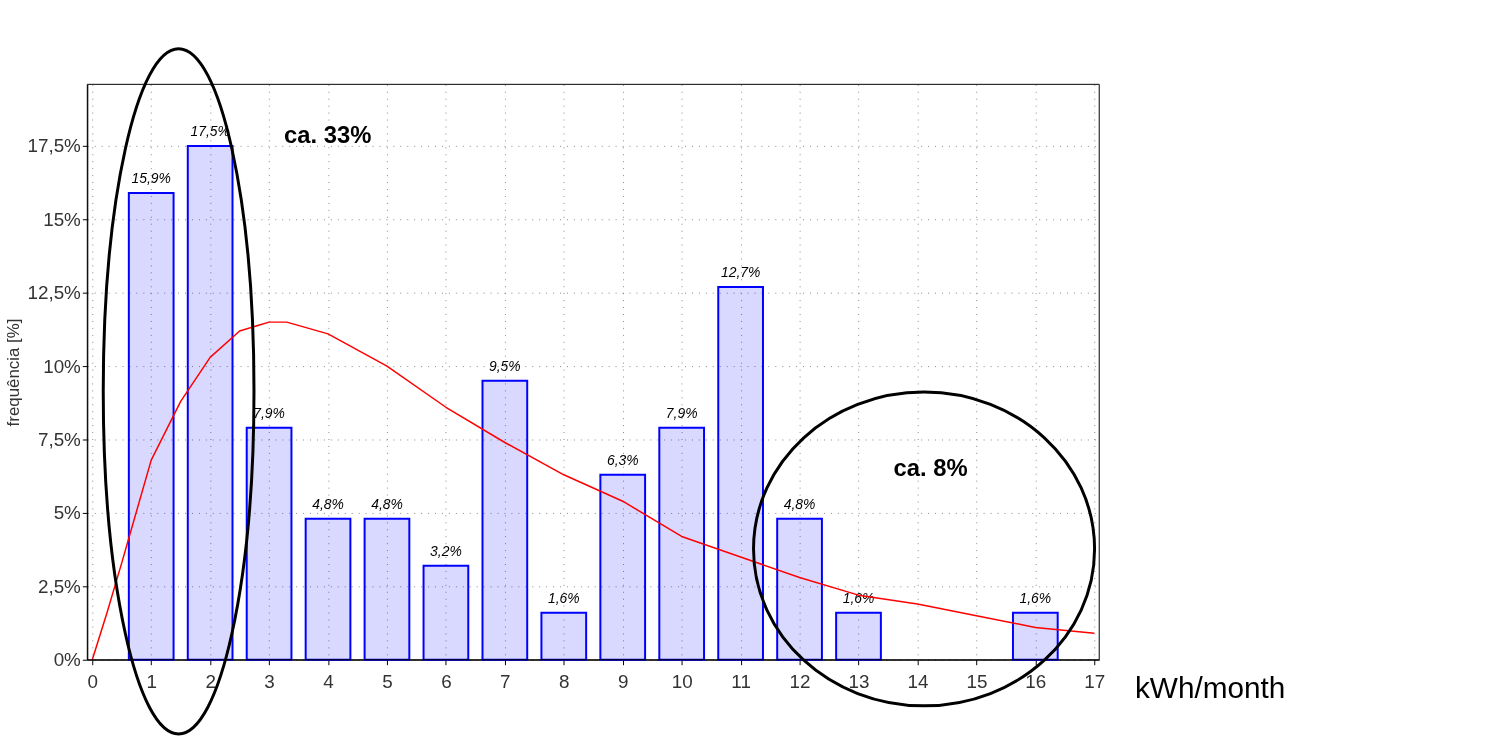 The image size is (1504, 744). Describe the element at coordinates (67, 513) in the screenshot. I see `y-tick-label: 5%` at that location.